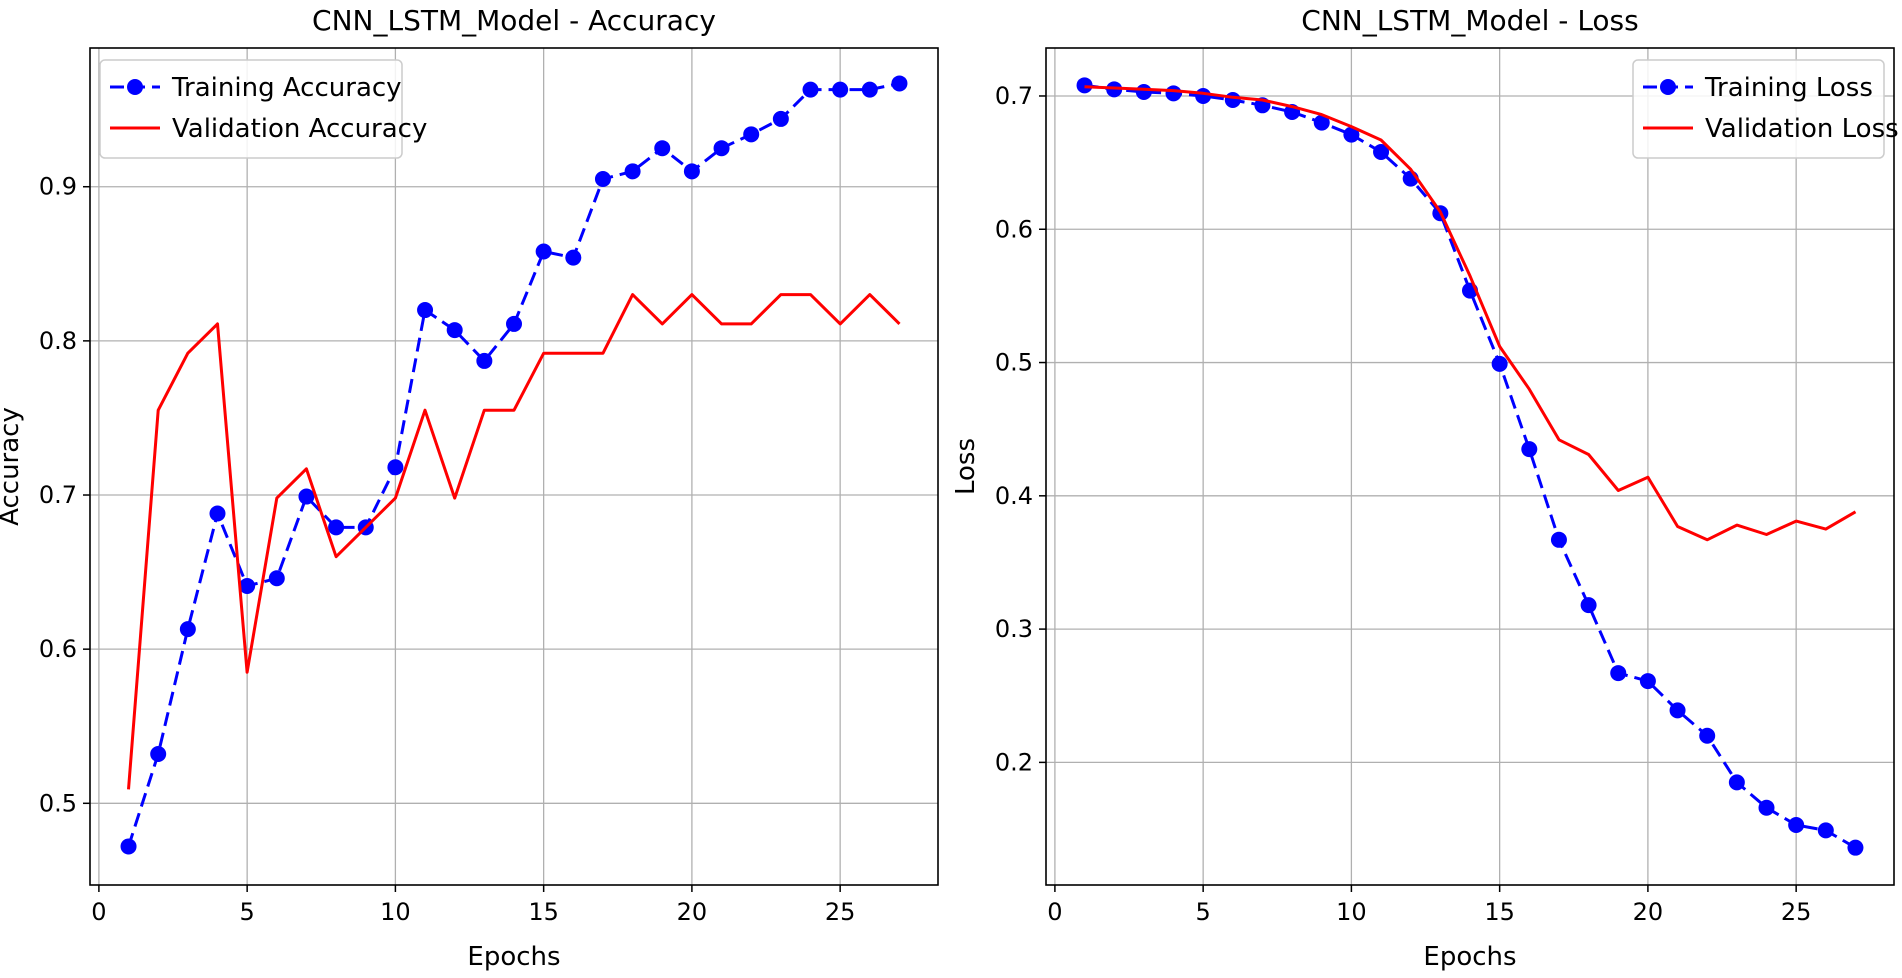  What do you see at coordinates (1014, 496) in the screenshot?
I see `y-tick-label: 0.4` at bounding box center [1014, 496].